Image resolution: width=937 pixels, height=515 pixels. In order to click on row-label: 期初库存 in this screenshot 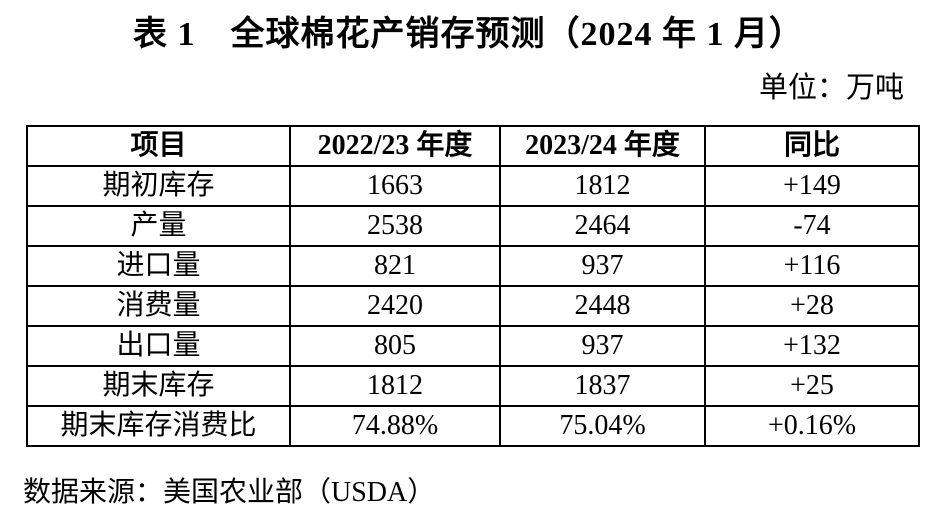, I will do `click(158, 186)`.